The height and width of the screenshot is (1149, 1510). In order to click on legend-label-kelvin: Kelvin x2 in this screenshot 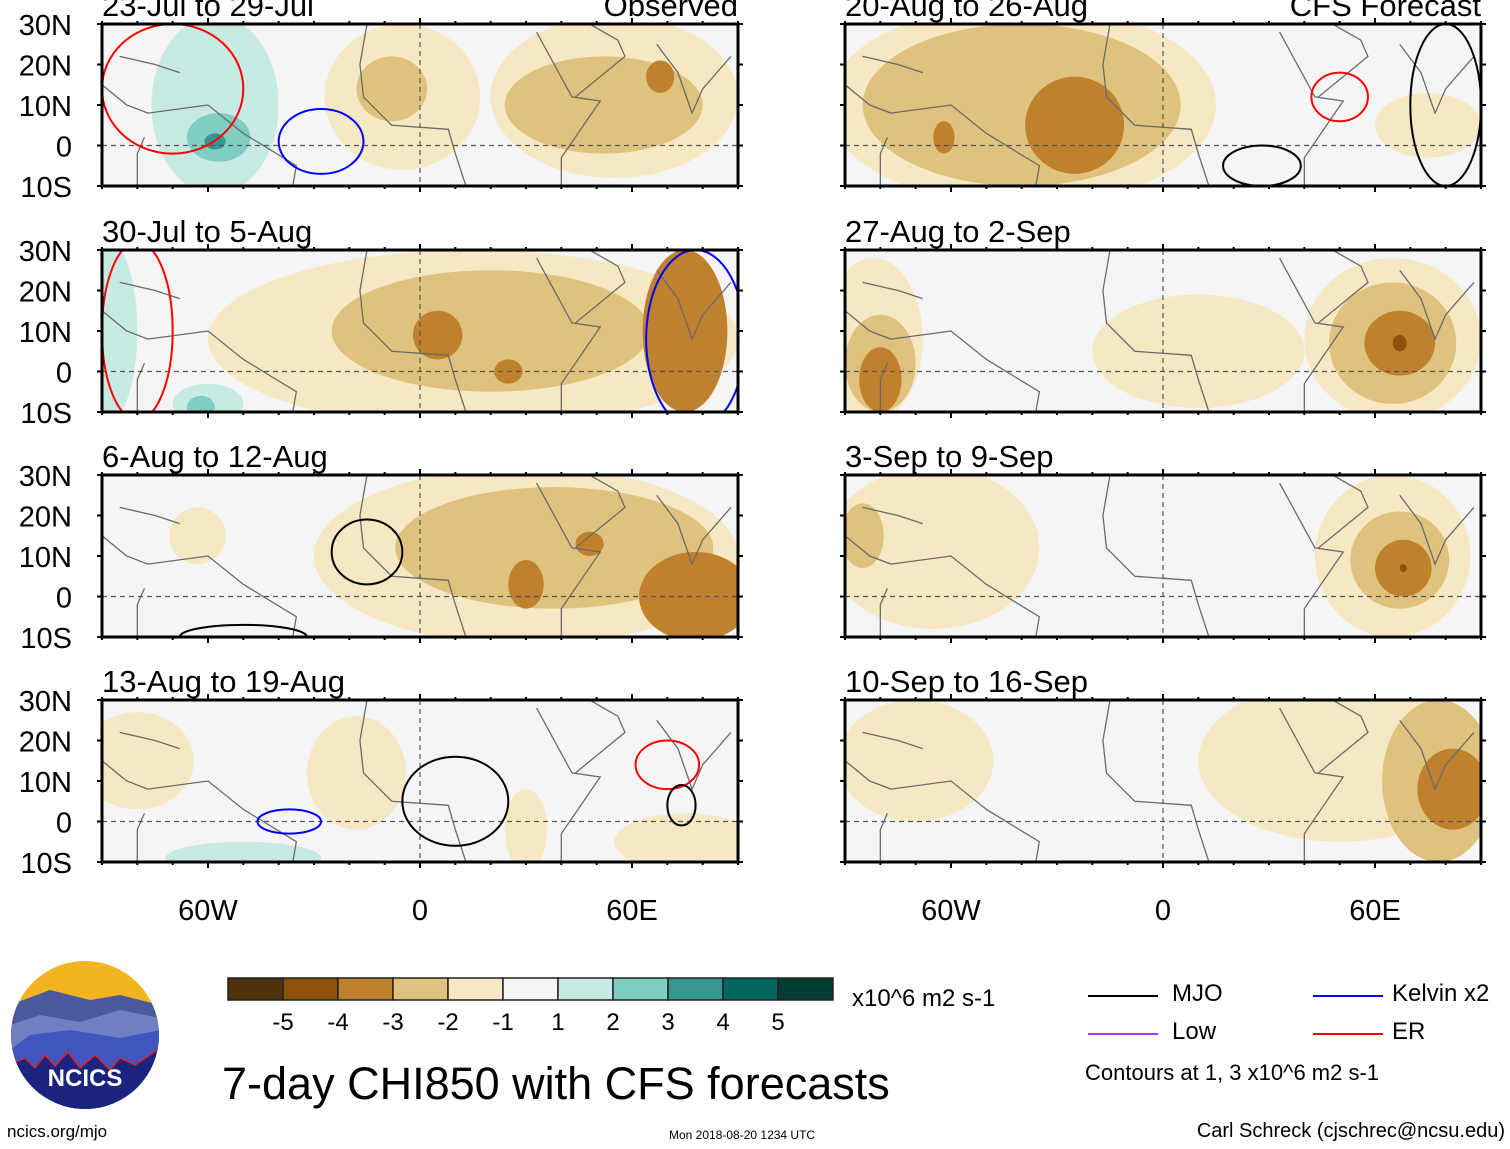, I will do `click(1441, 993)`.